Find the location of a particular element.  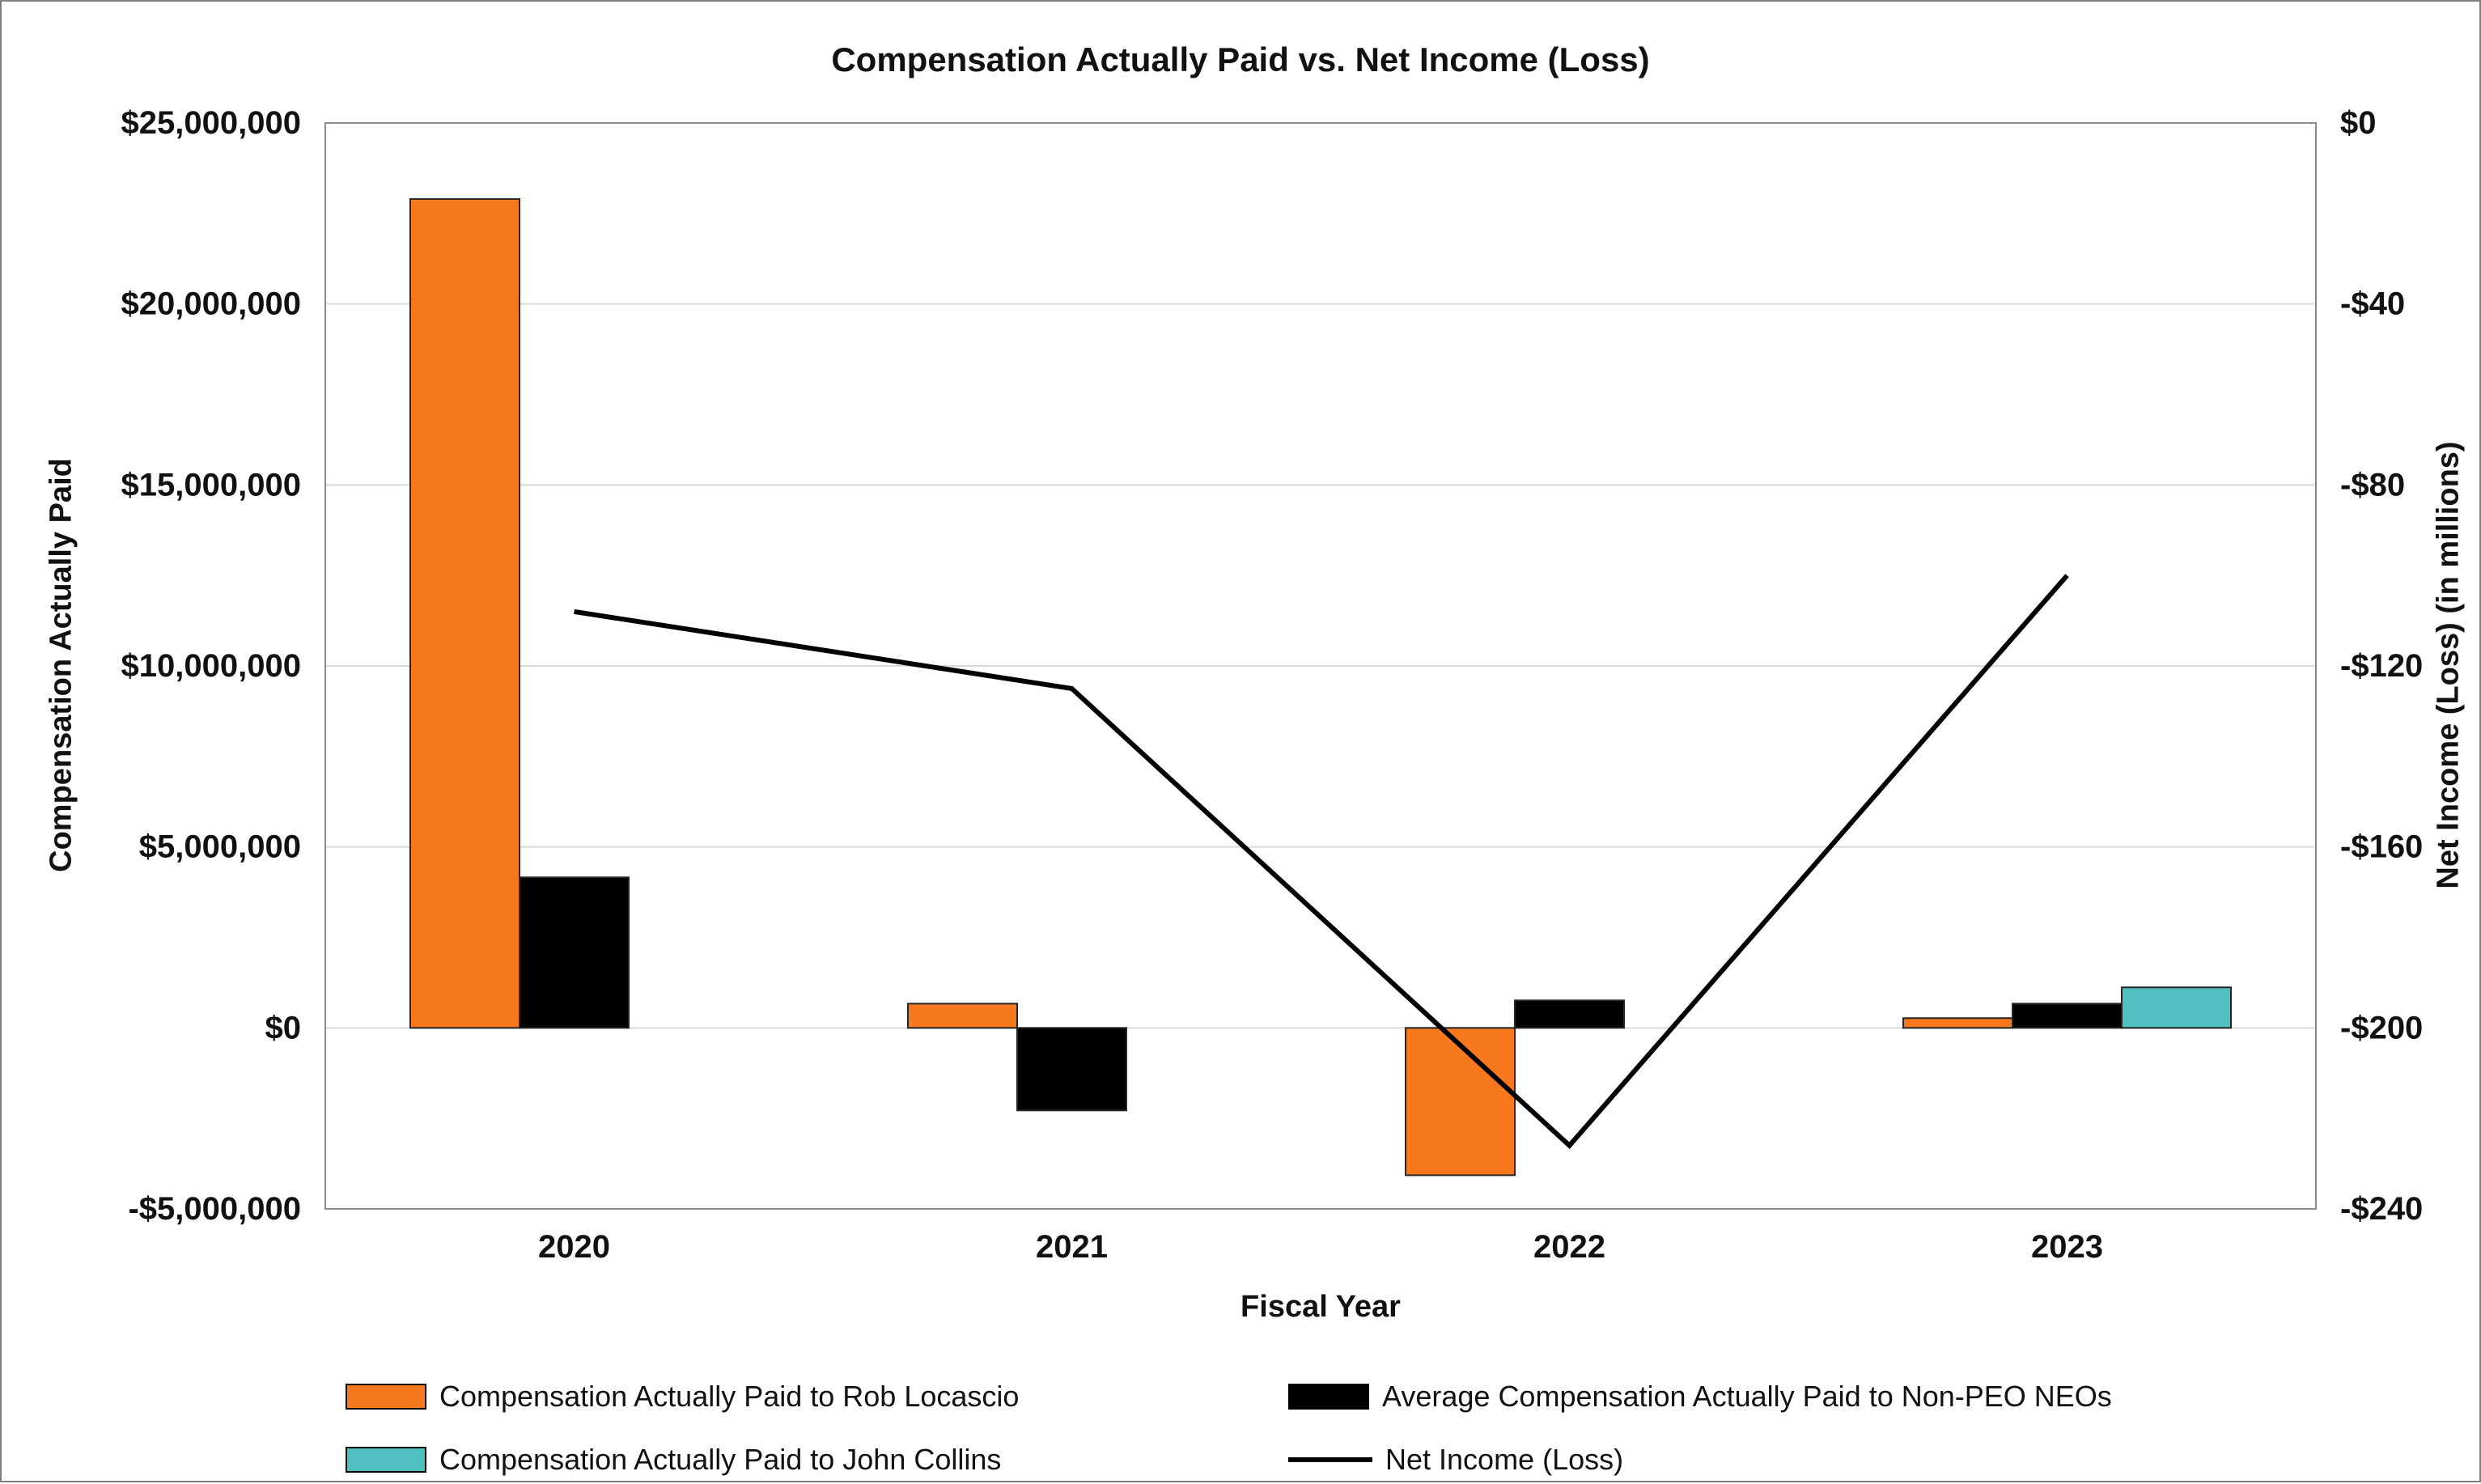

x-axis-tick: 2023 is located at coordinates (2067, 1247).